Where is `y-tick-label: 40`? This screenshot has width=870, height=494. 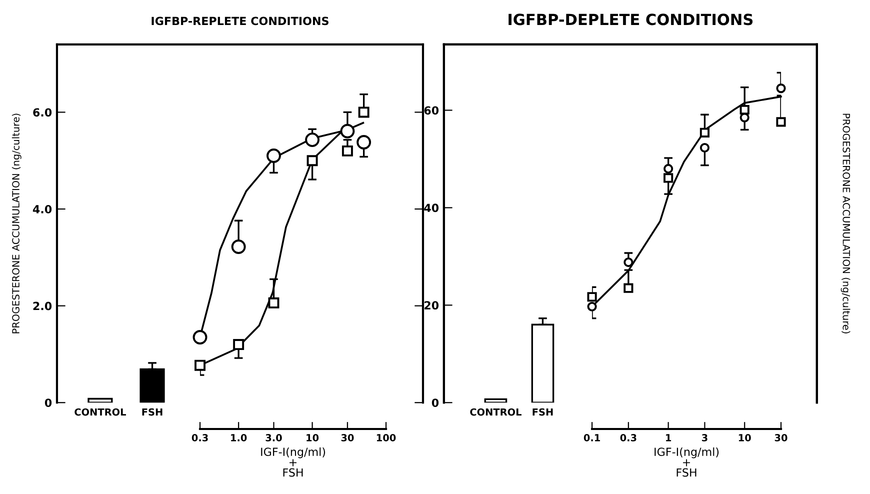 y-tick-label: 40 is located at coordinates (431, 208).